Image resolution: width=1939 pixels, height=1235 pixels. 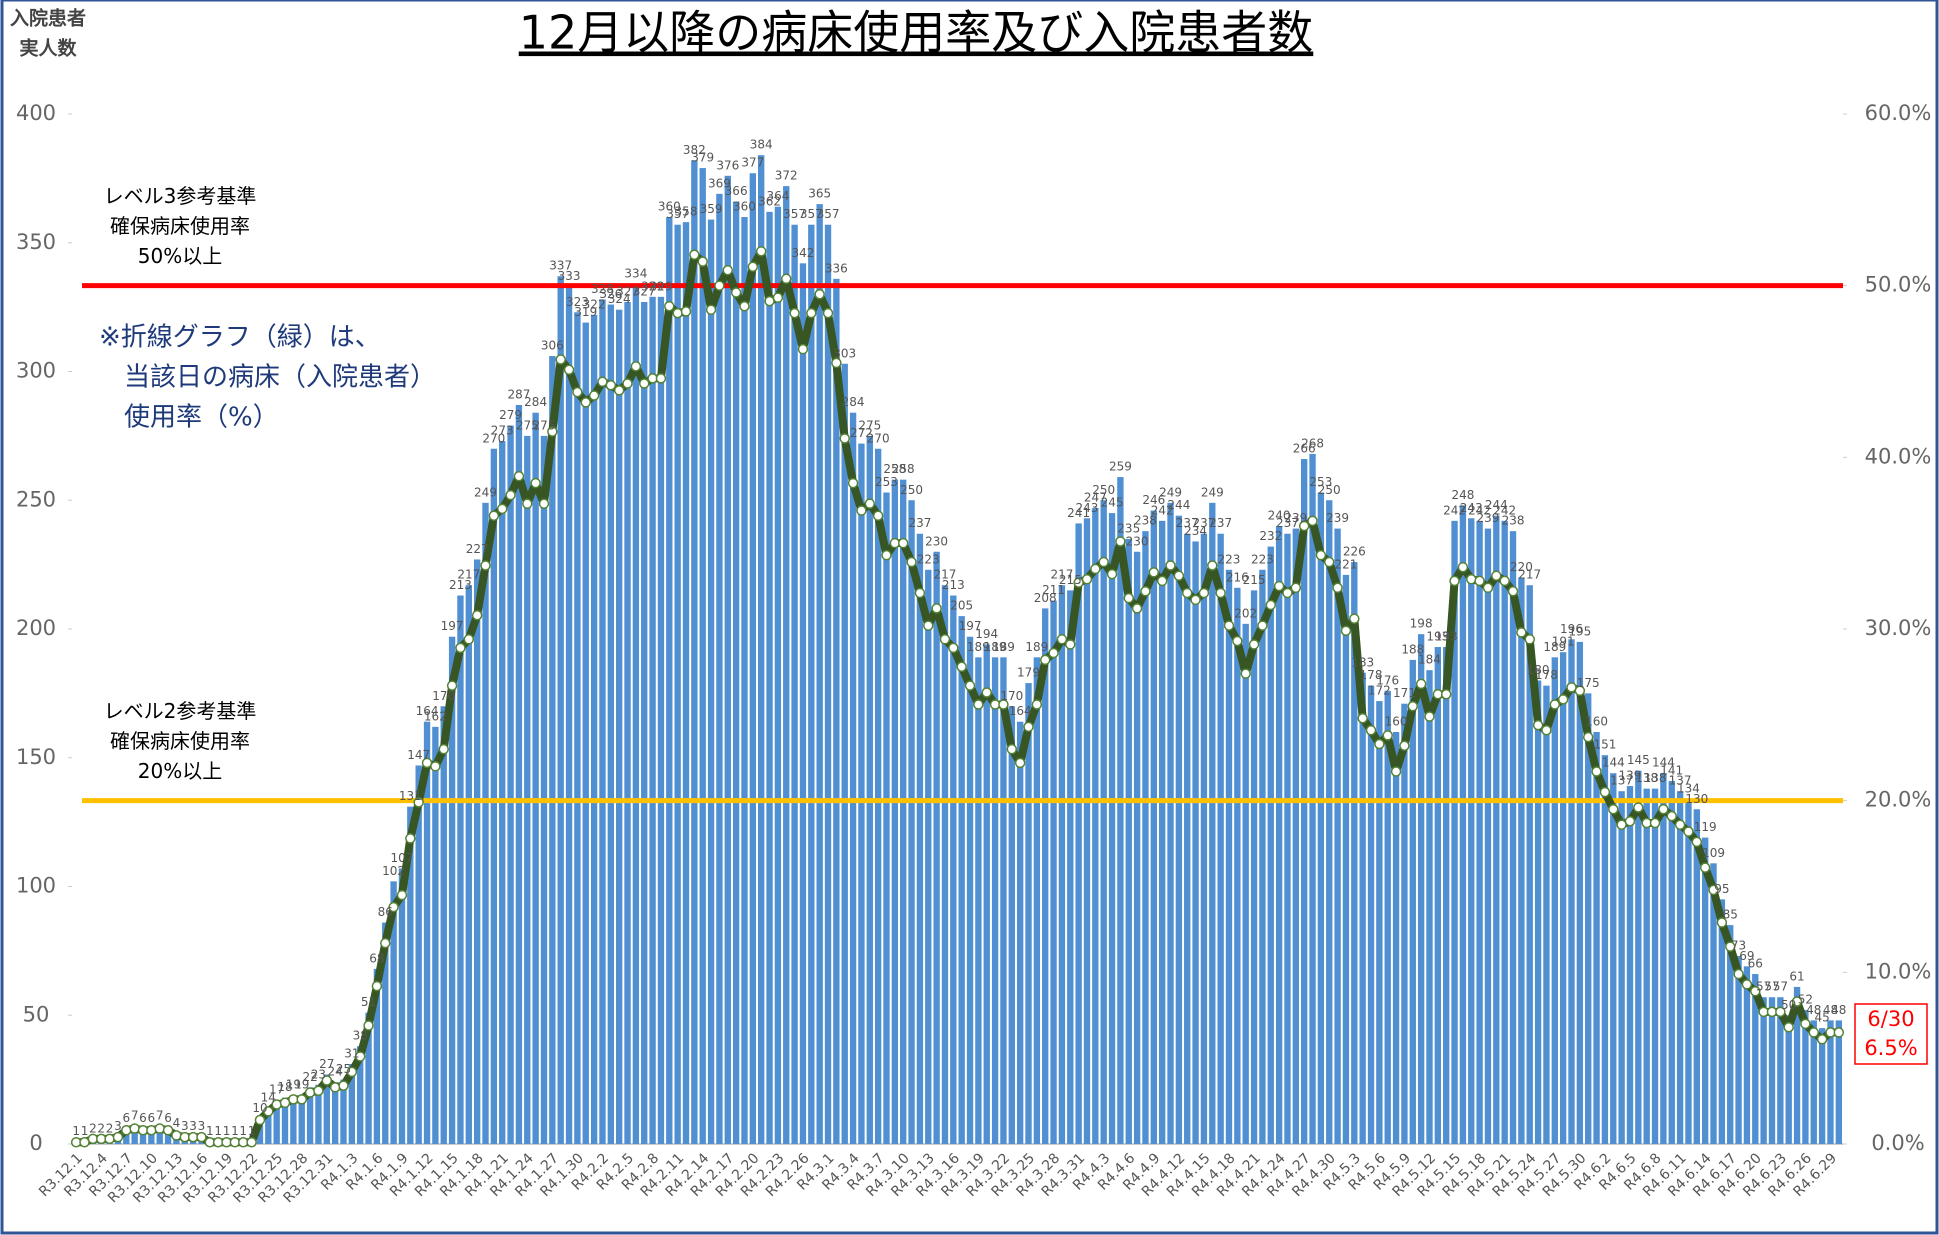 I want to click on note: ※折線グラフ（緑）は、, so click(x=240, y=338).